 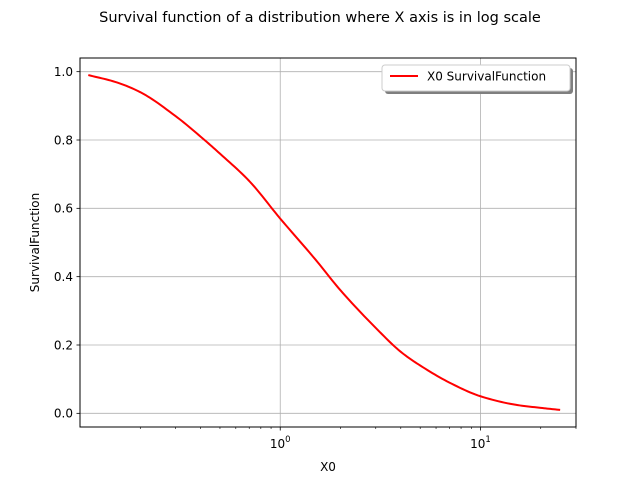 I want to click on y-axis-label: SurvivalFunction, so click(x=35, y=242).